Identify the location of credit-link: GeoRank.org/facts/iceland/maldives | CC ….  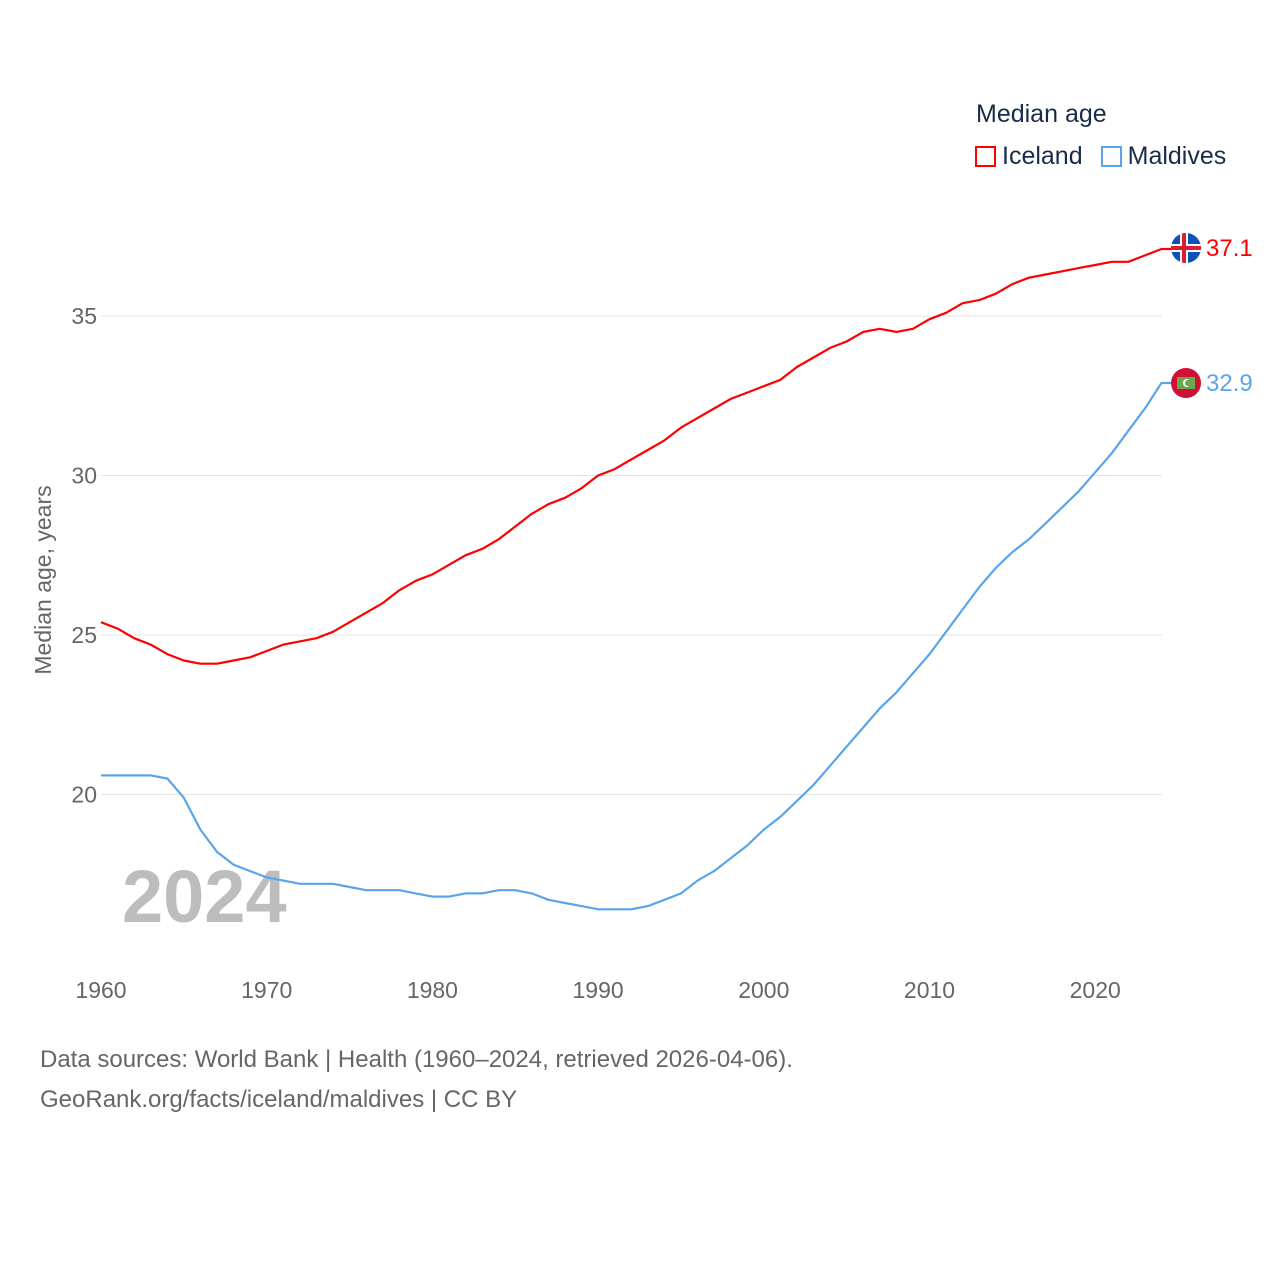
(279, 1099).